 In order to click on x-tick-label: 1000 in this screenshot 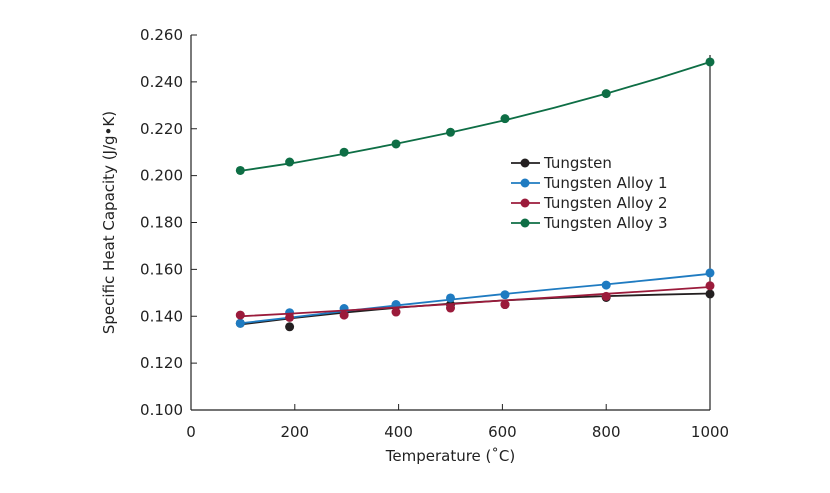, I will do `click(710, 432)`.